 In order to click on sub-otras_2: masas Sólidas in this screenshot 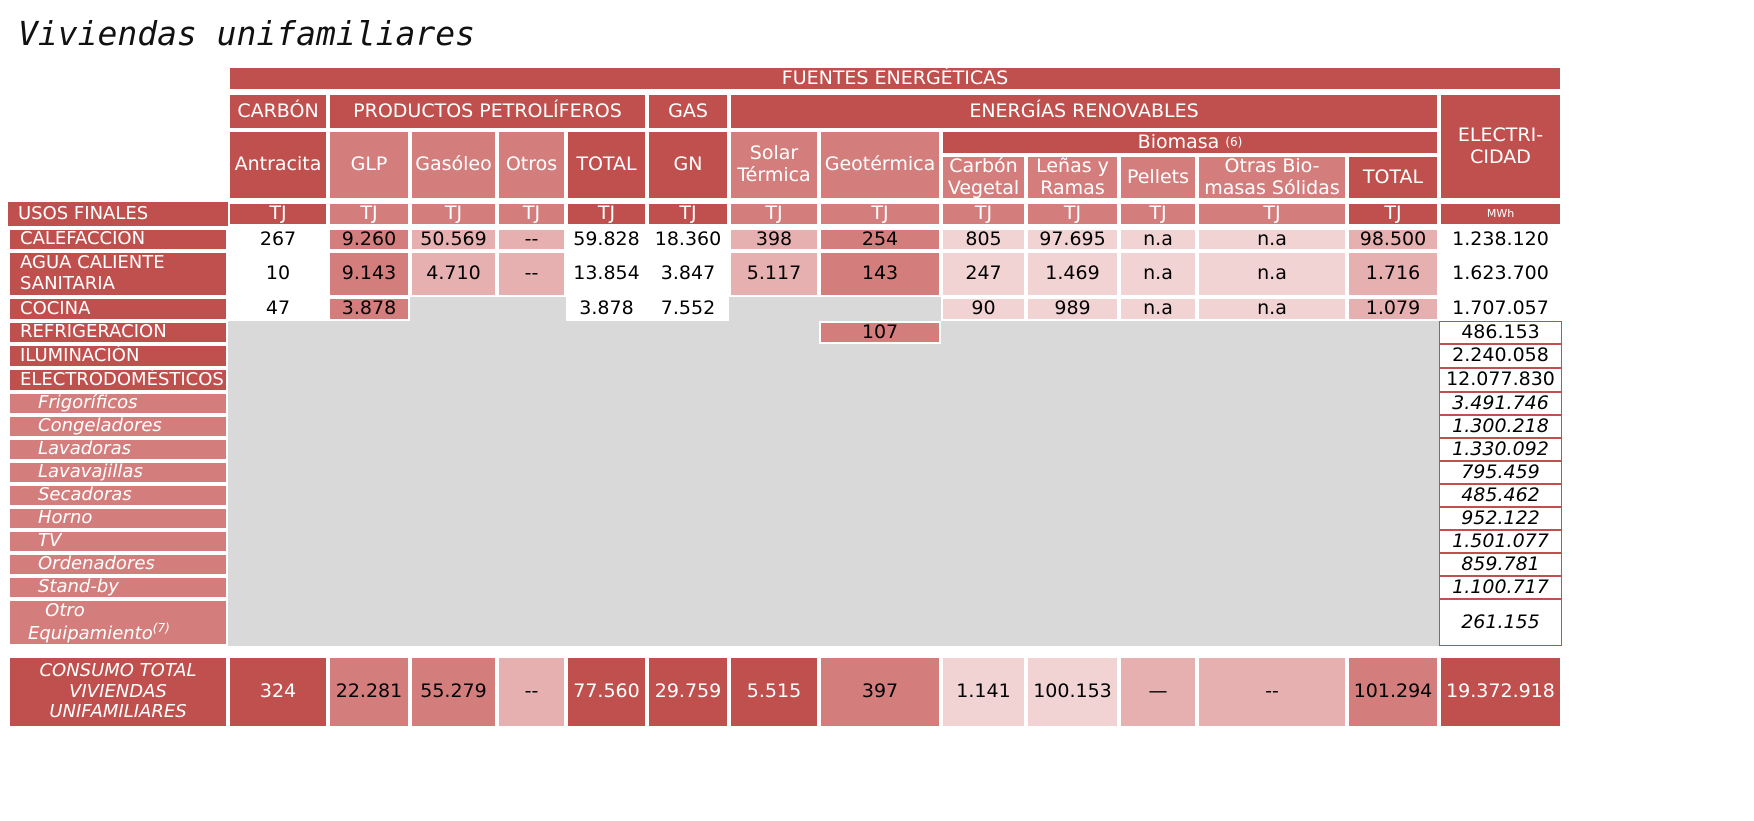, I will do `click(1272, 187)`.